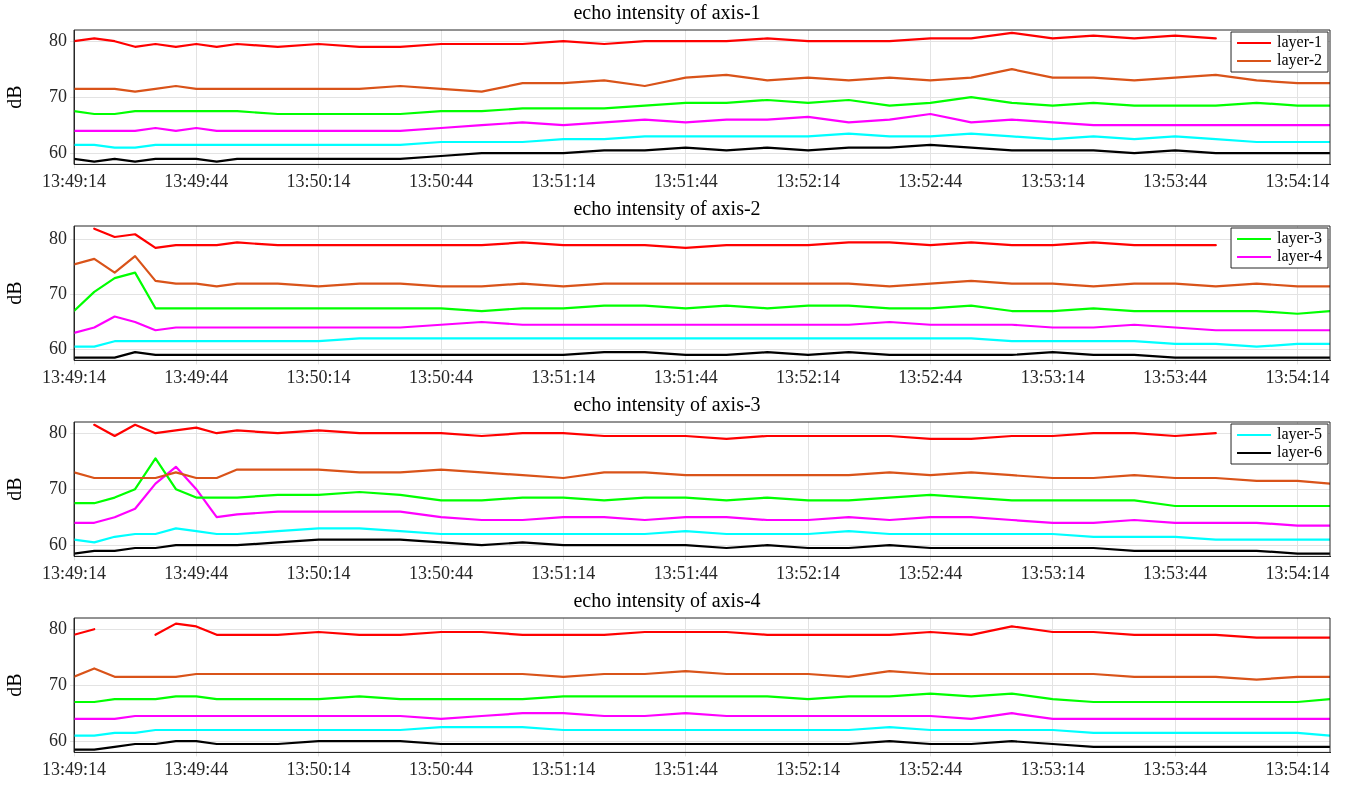  What do you see at coordinates (1299, 60) in the screenshot?
I see `legend-label: layer-2` at bounding box center [1299, 60].